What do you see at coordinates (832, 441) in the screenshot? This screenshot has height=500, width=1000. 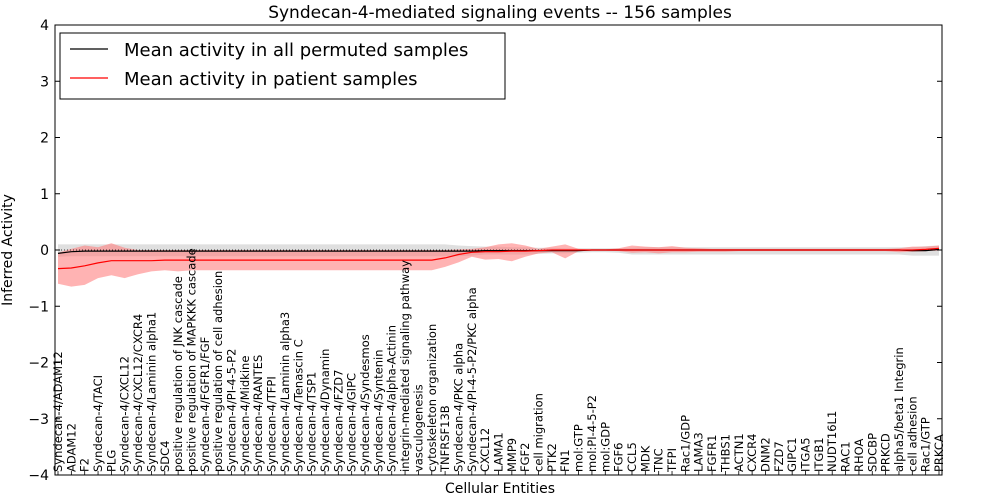 I see `x-category-label: NUDT16L1` at bounding box center [832, 441].